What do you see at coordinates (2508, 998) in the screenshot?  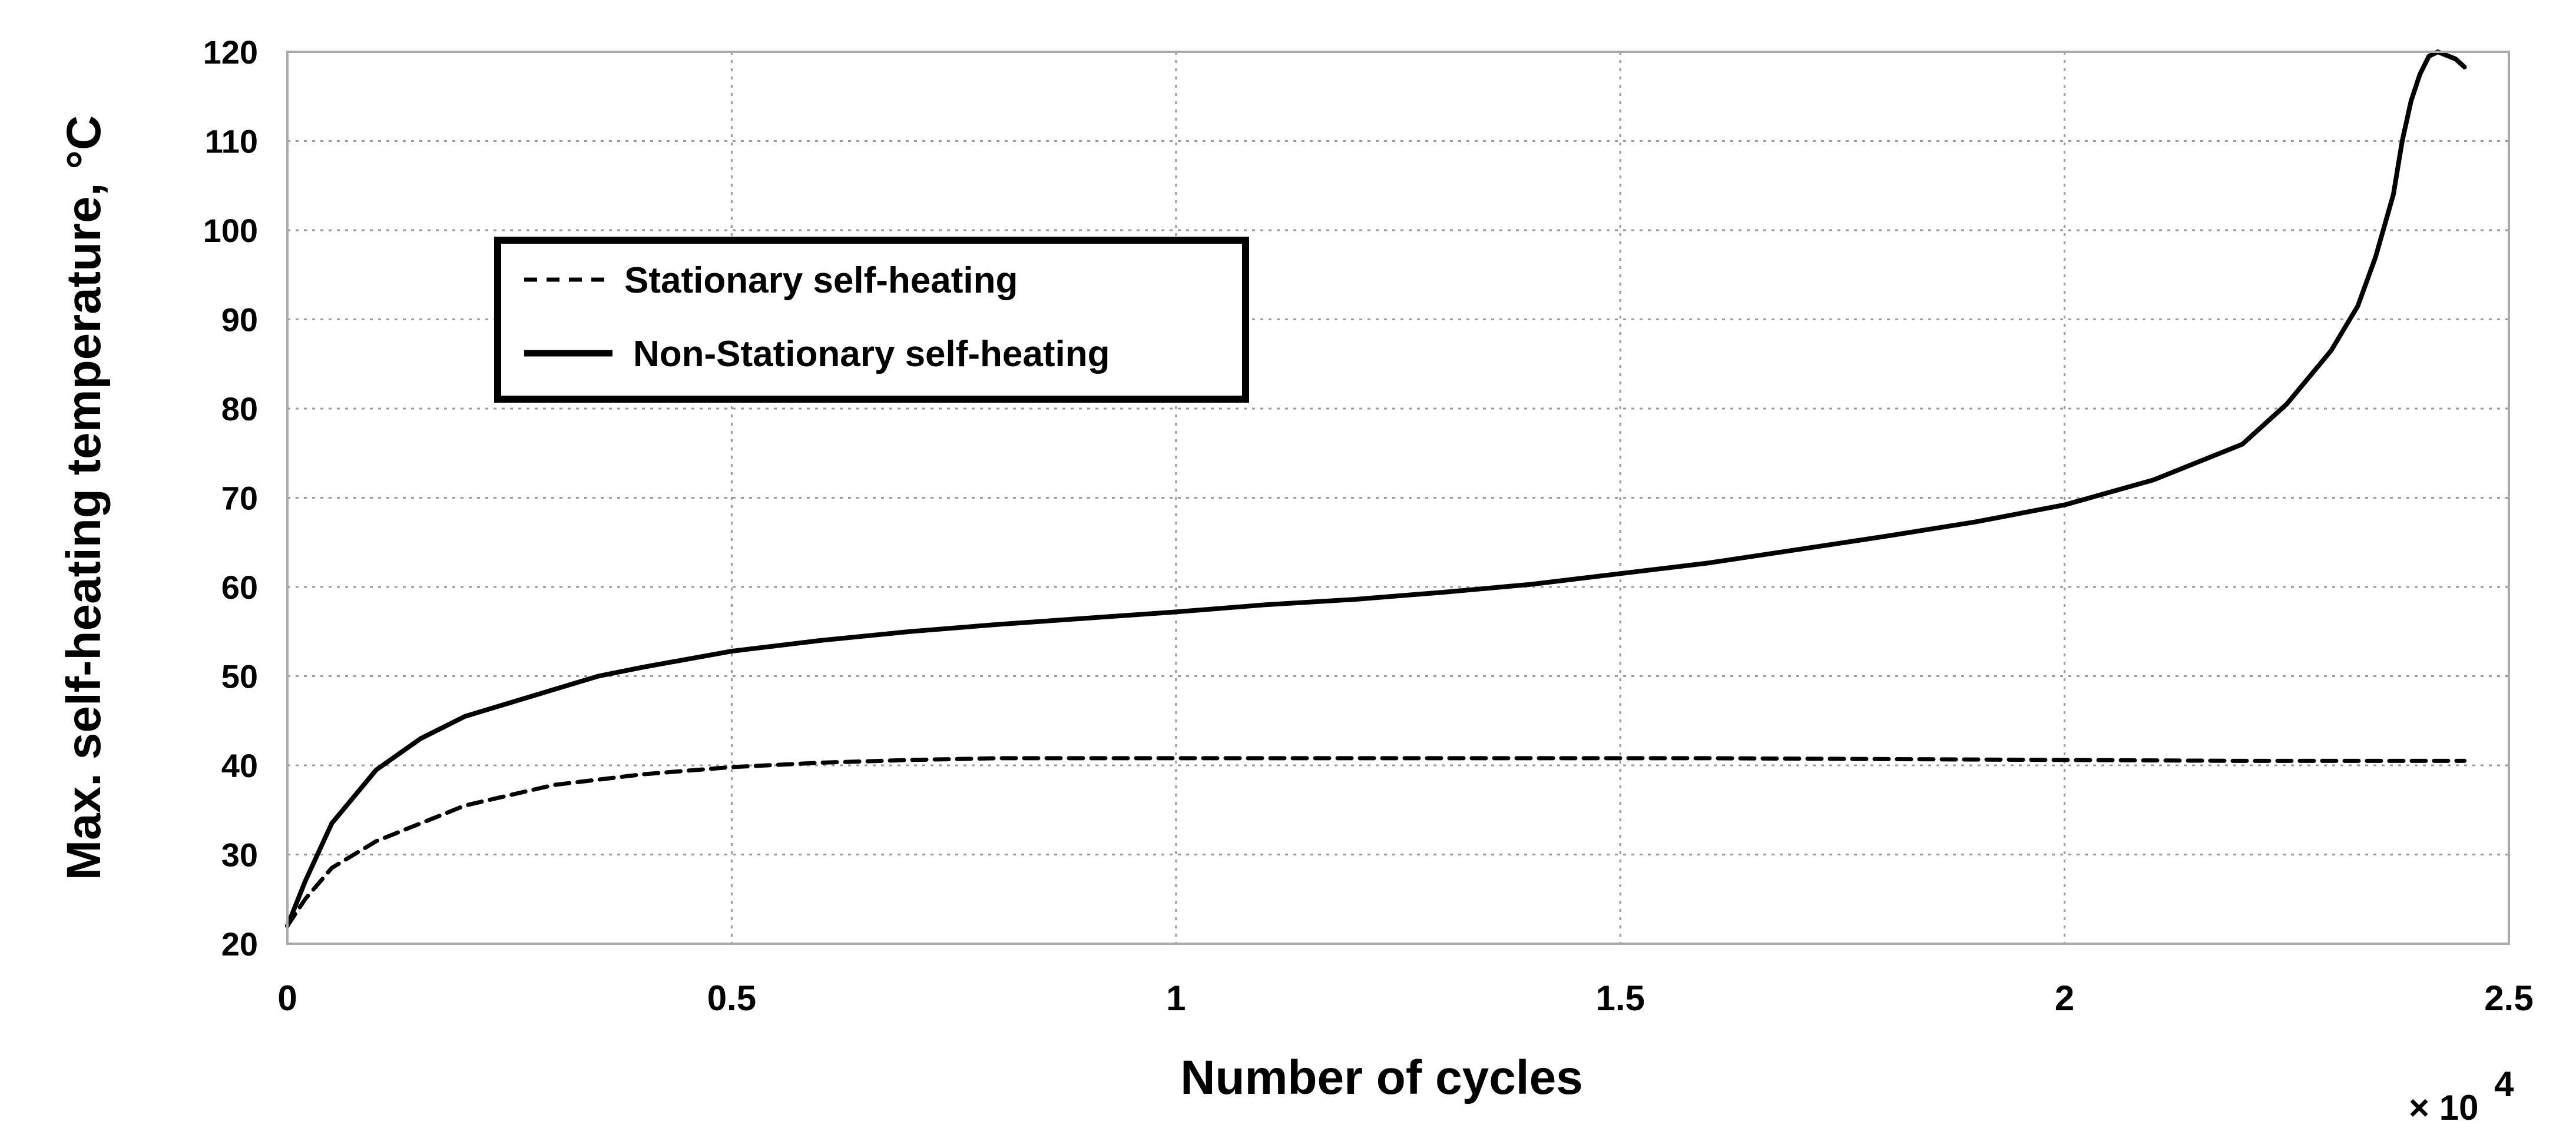 I see `x-tick-label: 2.5` at bounding box center [2508, 998].